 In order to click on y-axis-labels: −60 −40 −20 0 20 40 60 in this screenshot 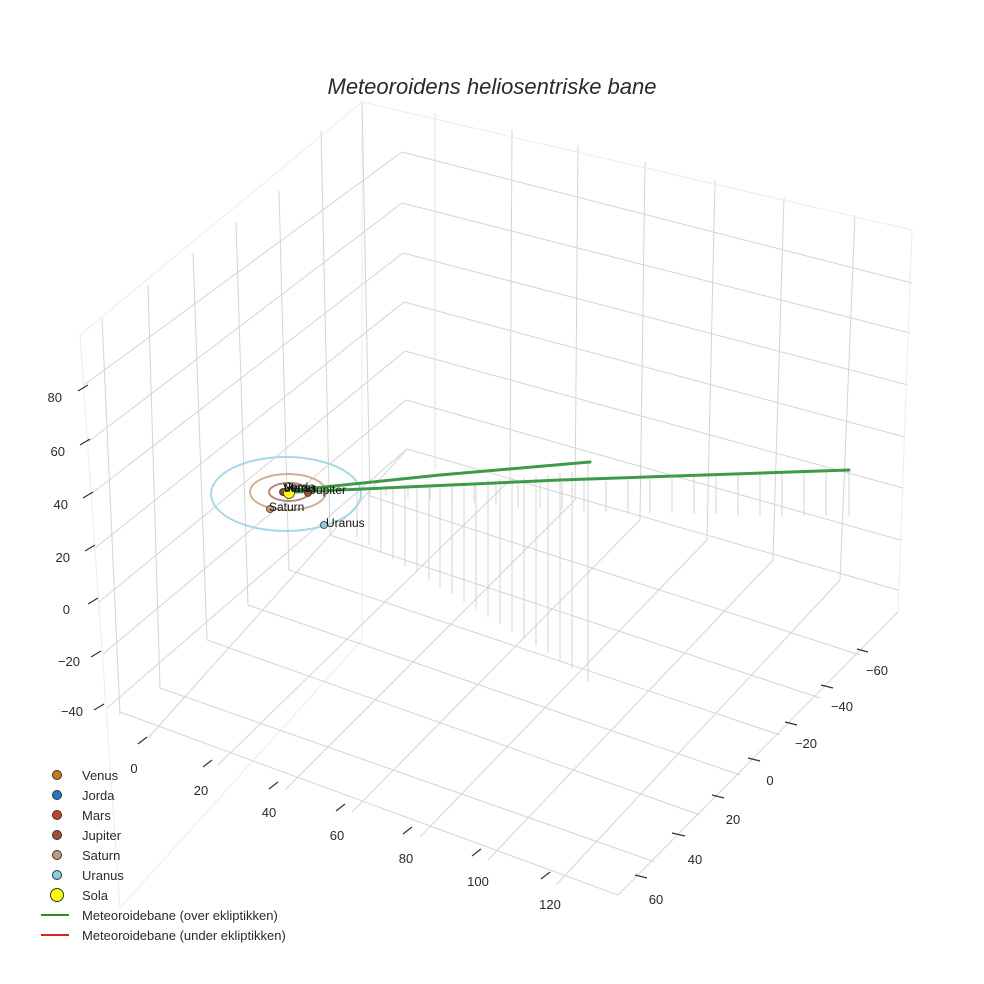, I will do `click(768, 785)`.